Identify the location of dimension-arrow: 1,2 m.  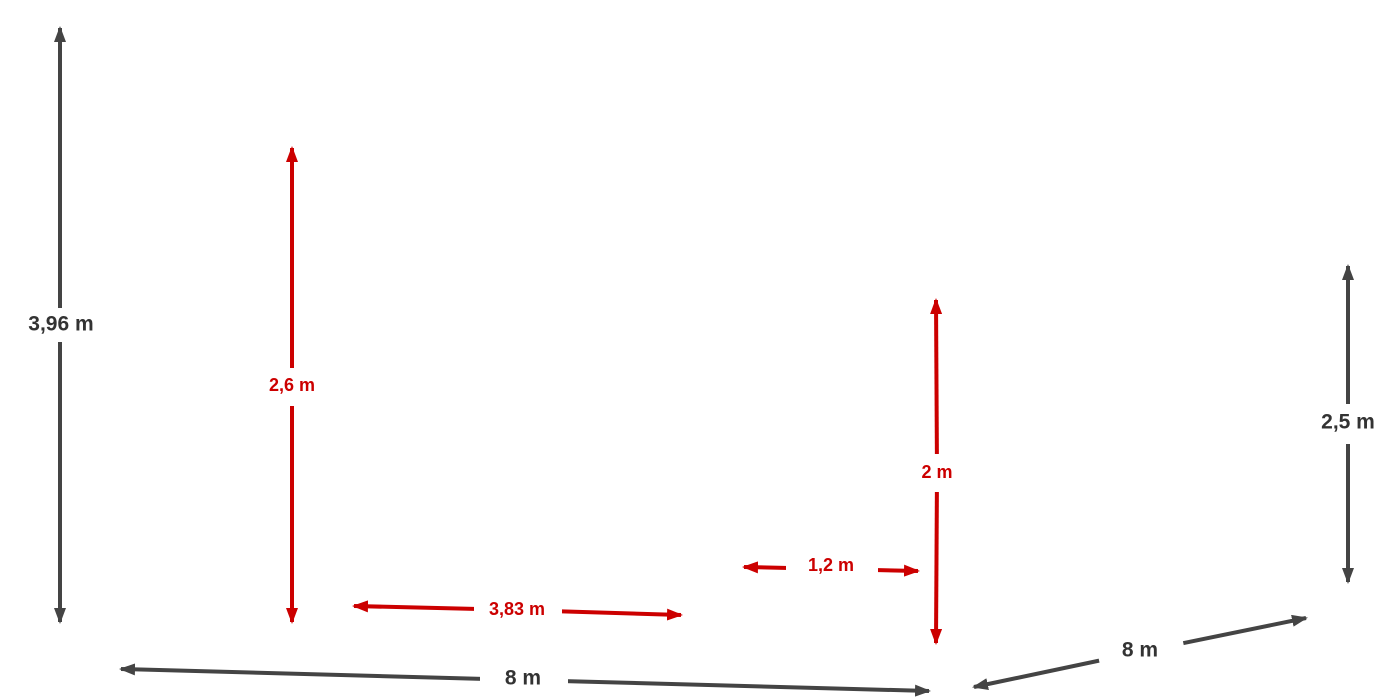
(831, 567).